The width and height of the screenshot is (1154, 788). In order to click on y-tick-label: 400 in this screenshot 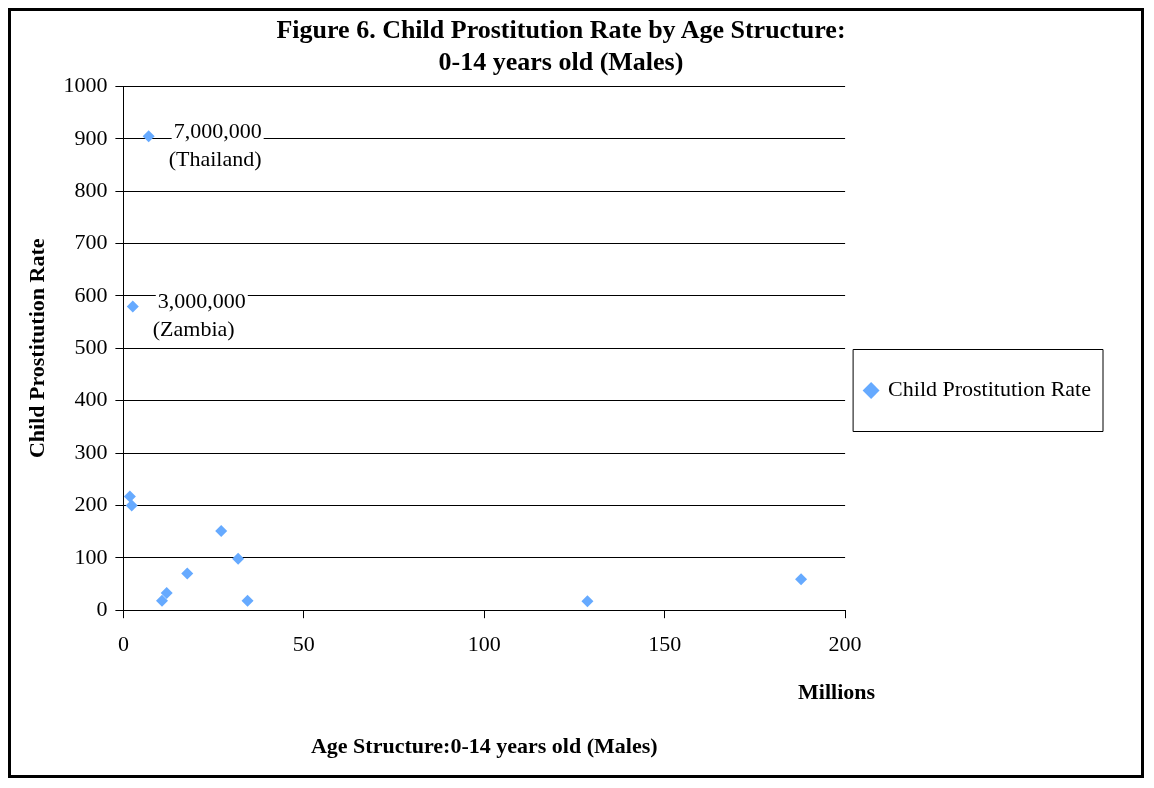, I will do `click(91, 399)`.